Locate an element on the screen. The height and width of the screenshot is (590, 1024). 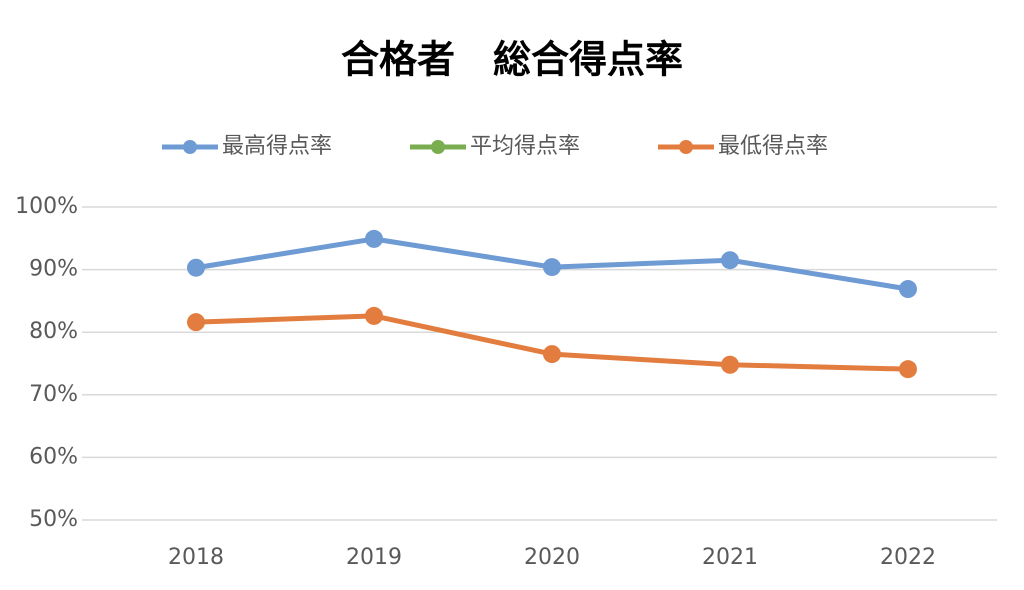
y-tick-label: 70% is located at coordinates (53, 394).